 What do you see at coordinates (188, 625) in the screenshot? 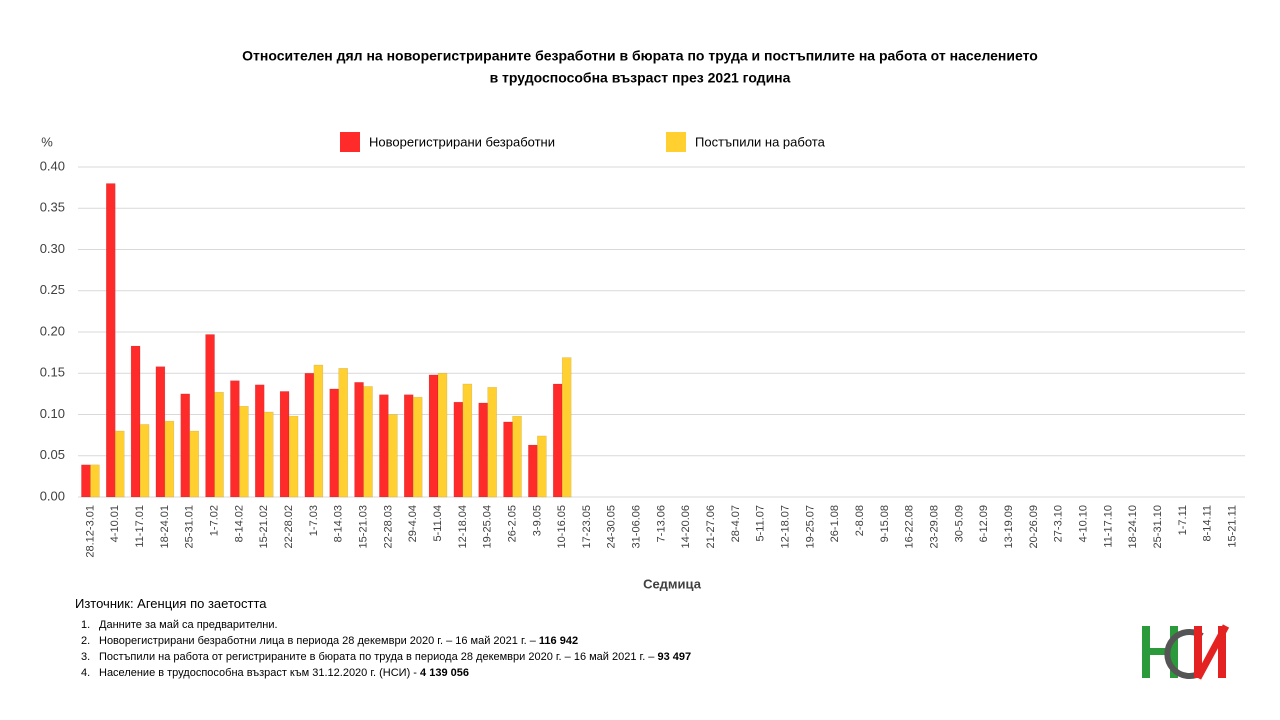
I see `note-text: Данните за май са предварителни.` at bounding box center [188, 625].